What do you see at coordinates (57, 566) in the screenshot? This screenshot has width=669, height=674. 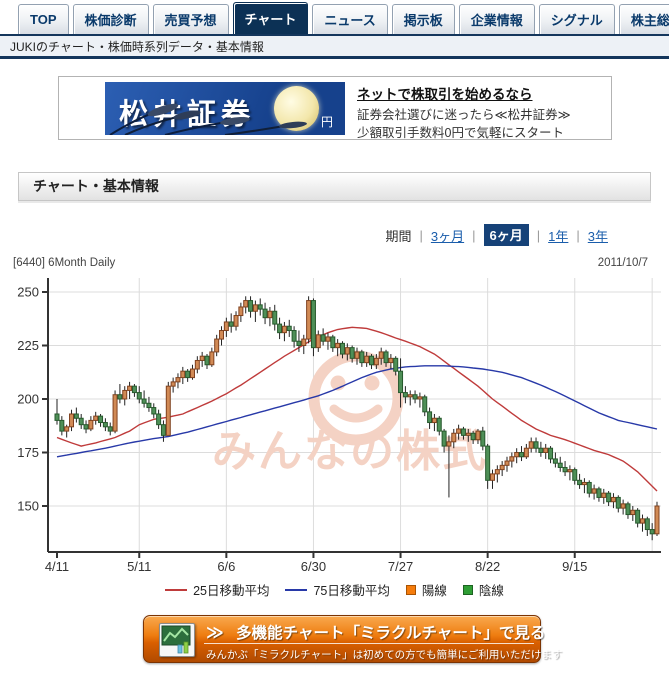 I see `svg-text: 4/11` at bounding box center [57, 566].